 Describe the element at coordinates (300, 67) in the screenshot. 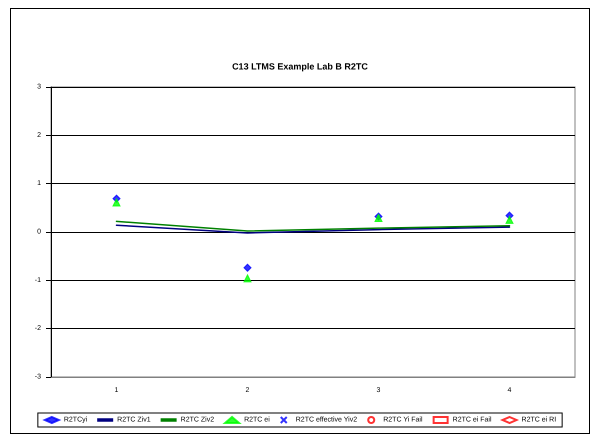

I see `chart-title: C13 LTMS Example Lab B R2TC` at that location.